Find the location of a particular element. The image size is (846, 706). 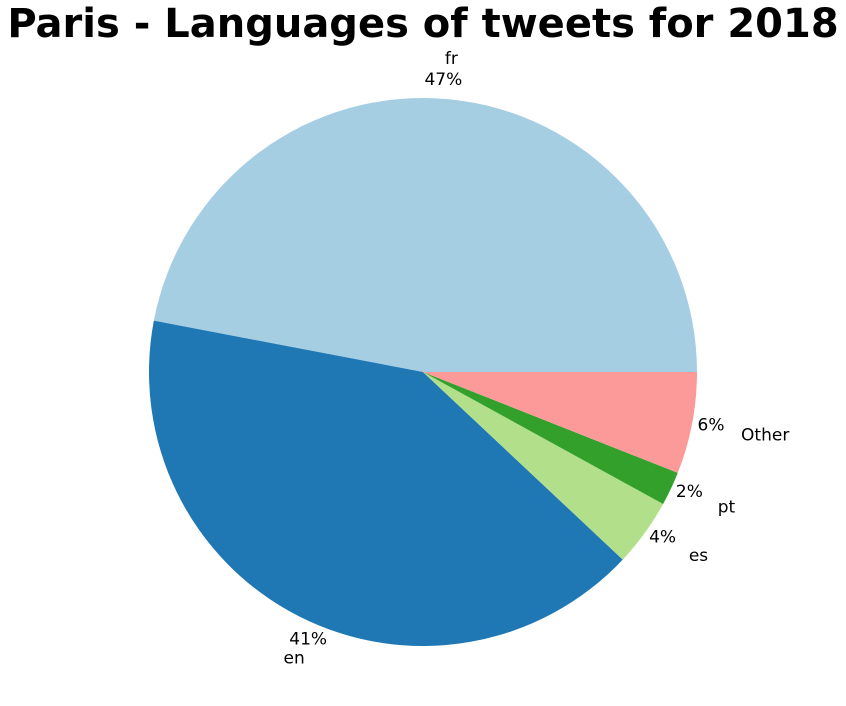

slice-label-other: Other is located at coordinates (765, 435).